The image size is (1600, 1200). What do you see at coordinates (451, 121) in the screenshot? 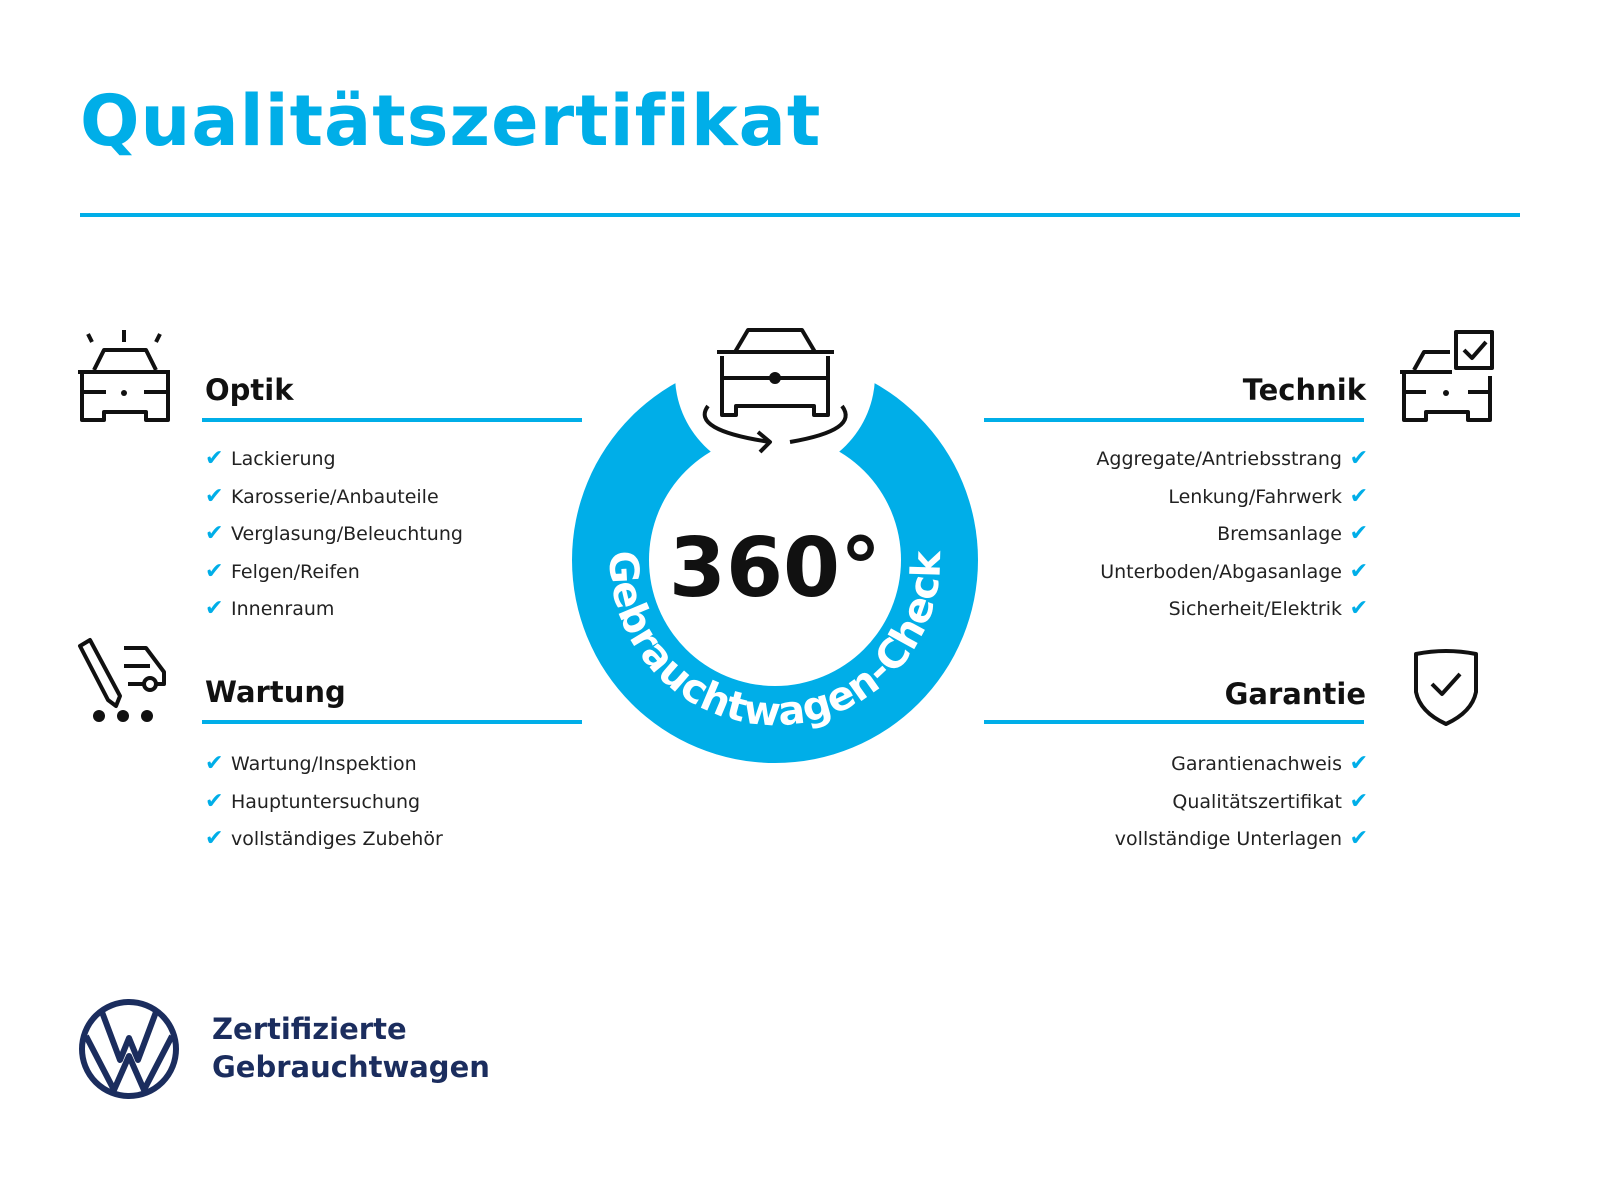
I see `page-title: Qualitätszertifikat` at bounding box center [451, 121].